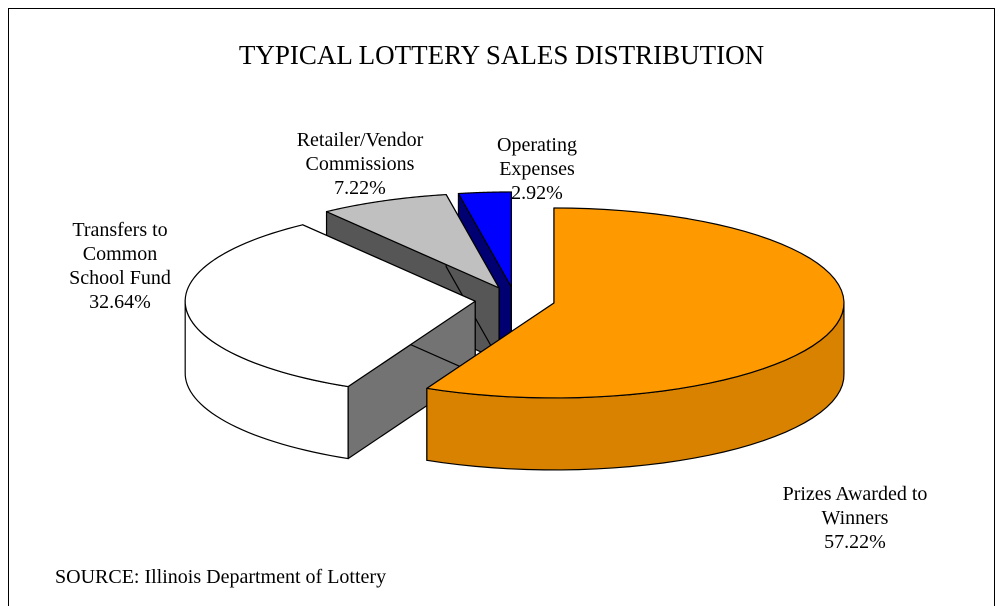 Image resolution: width=1003 pixels, height=606 pixels. What do you see at coordinates (537, 157) in the screenshot?
I see `category-name: Operating Expenses` at bounding box center [537, 157].